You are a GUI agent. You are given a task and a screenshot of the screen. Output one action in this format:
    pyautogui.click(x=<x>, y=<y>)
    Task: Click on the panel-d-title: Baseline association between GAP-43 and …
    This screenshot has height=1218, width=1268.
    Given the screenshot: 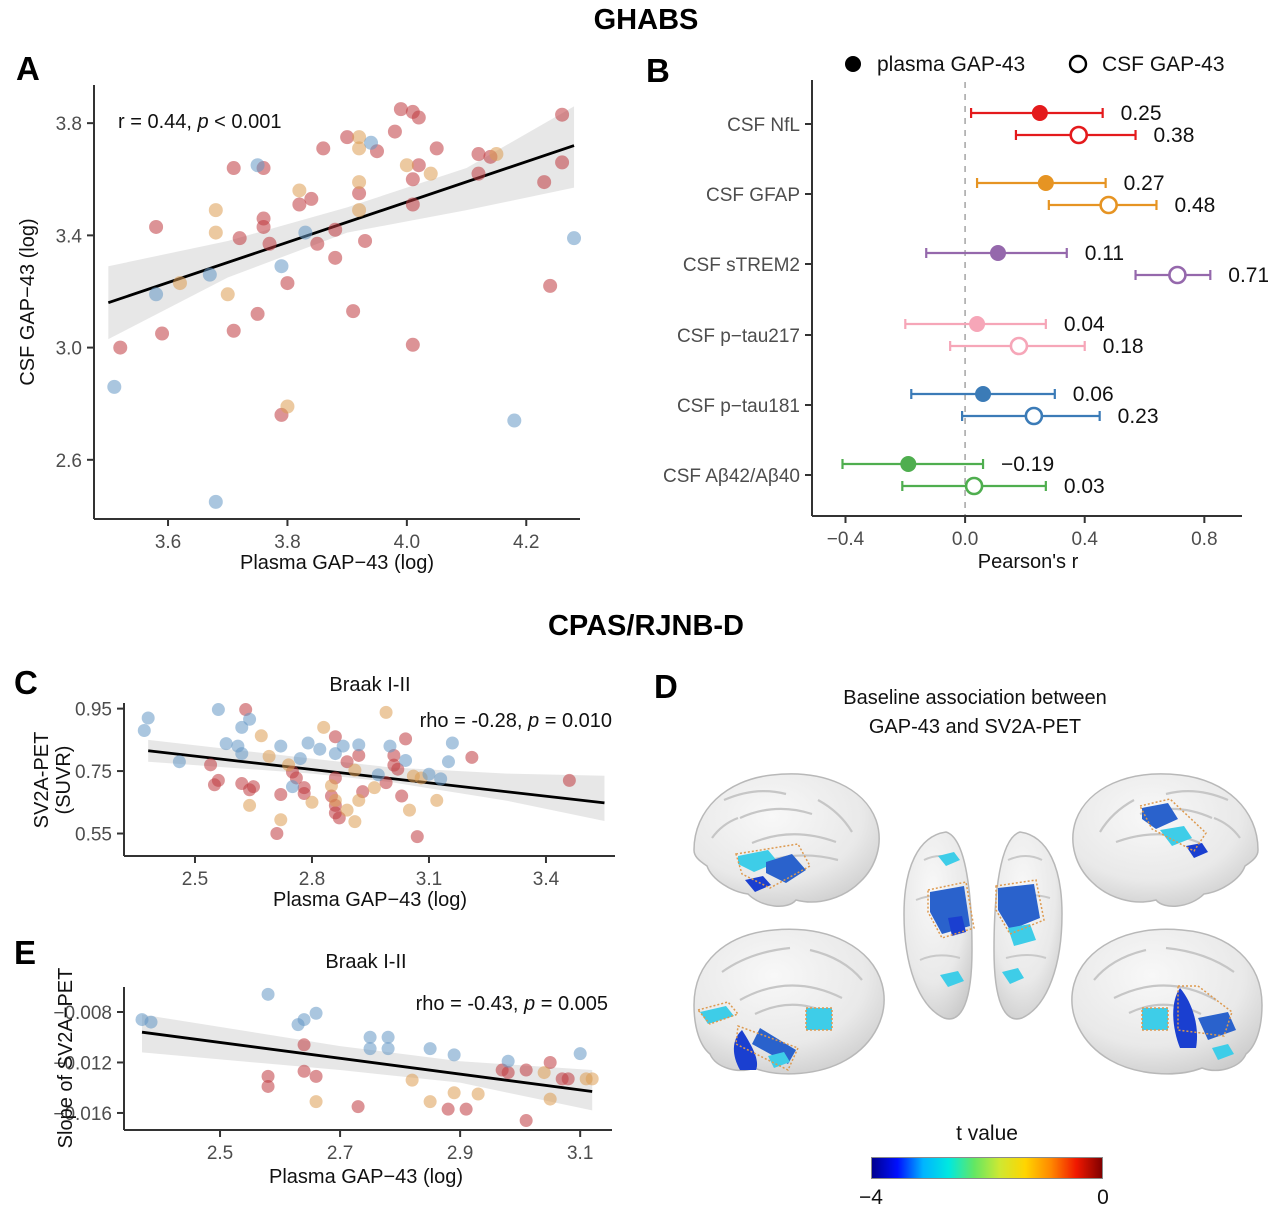 What is the action you would take?
    pyautogui.click(x=975, y=713)
    